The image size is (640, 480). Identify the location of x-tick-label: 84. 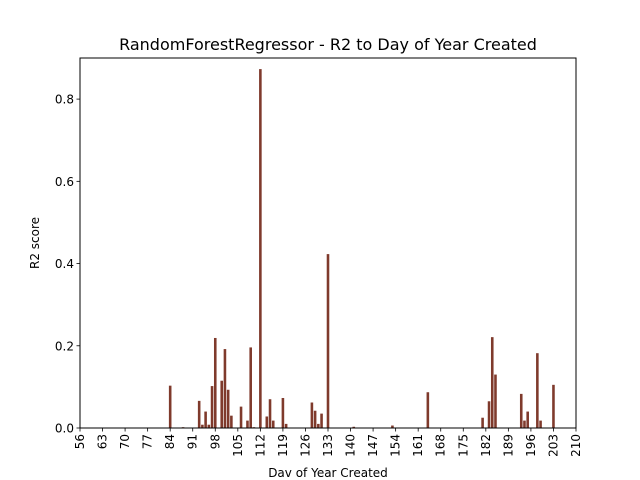
(170, 441).